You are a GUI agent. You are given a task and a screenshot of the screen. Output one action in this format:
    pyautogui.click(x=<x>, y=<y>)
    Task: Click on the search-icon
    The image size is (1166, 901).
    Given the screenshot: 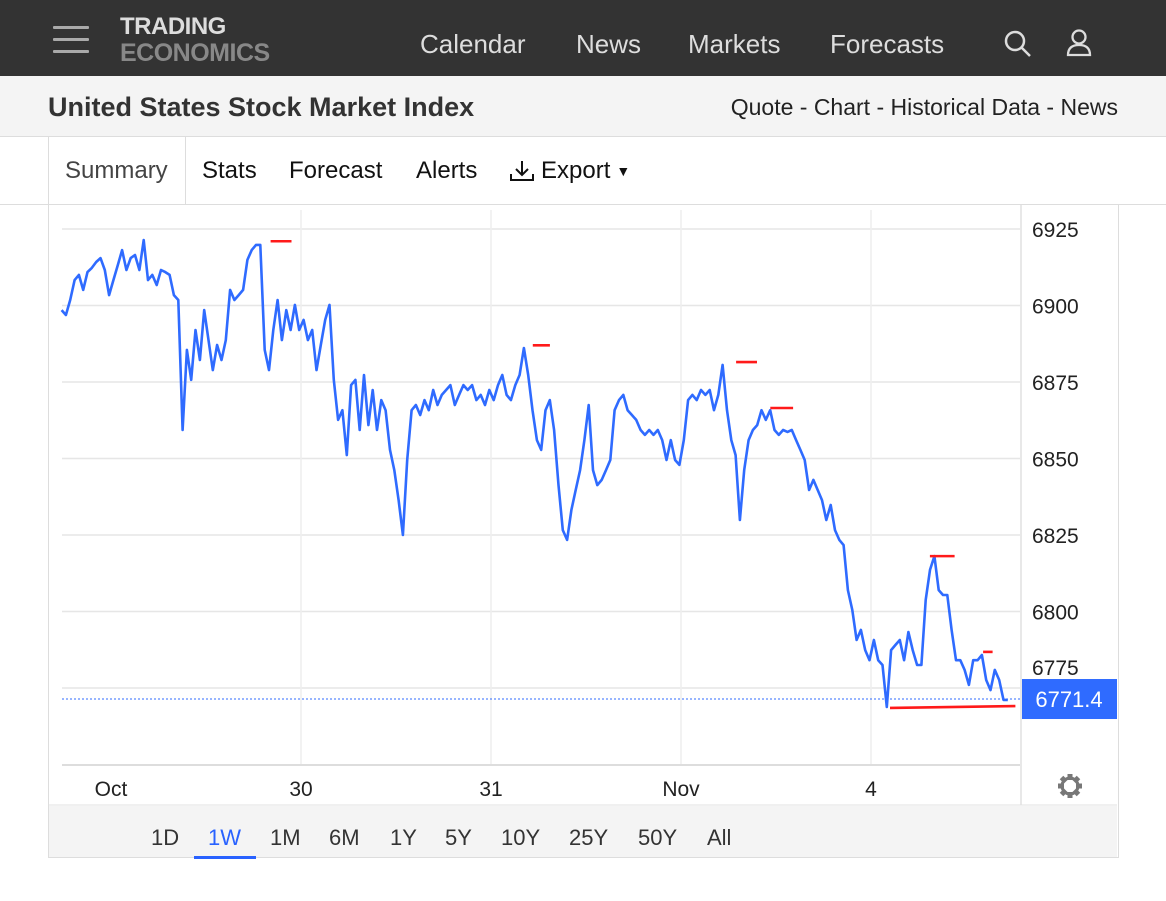 What is the action you would take?
    pyautogui.click(x=1018, y=44)
    